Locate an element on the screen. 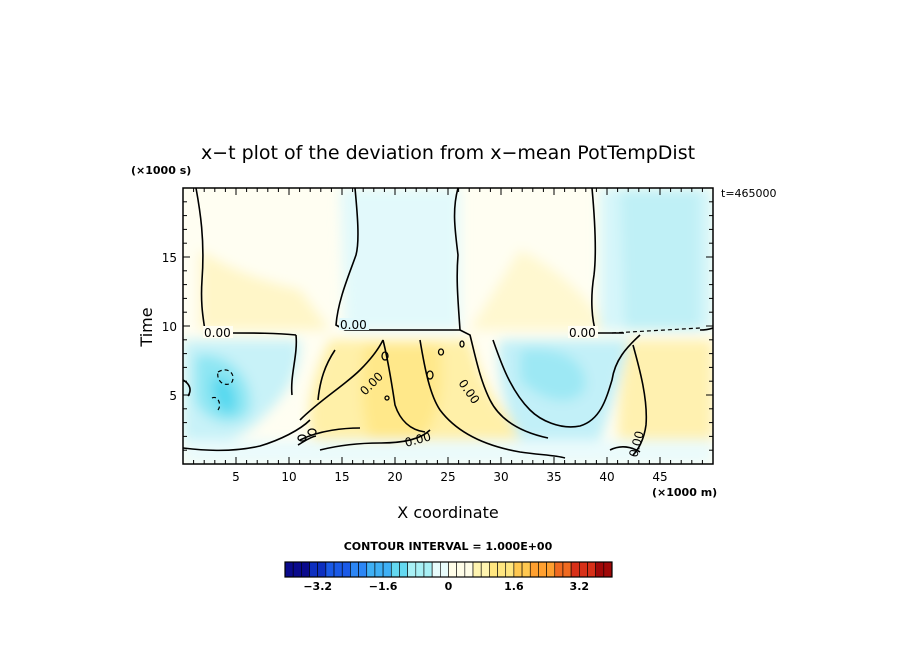  colorbar-frame is located at coordinates (448, 569).